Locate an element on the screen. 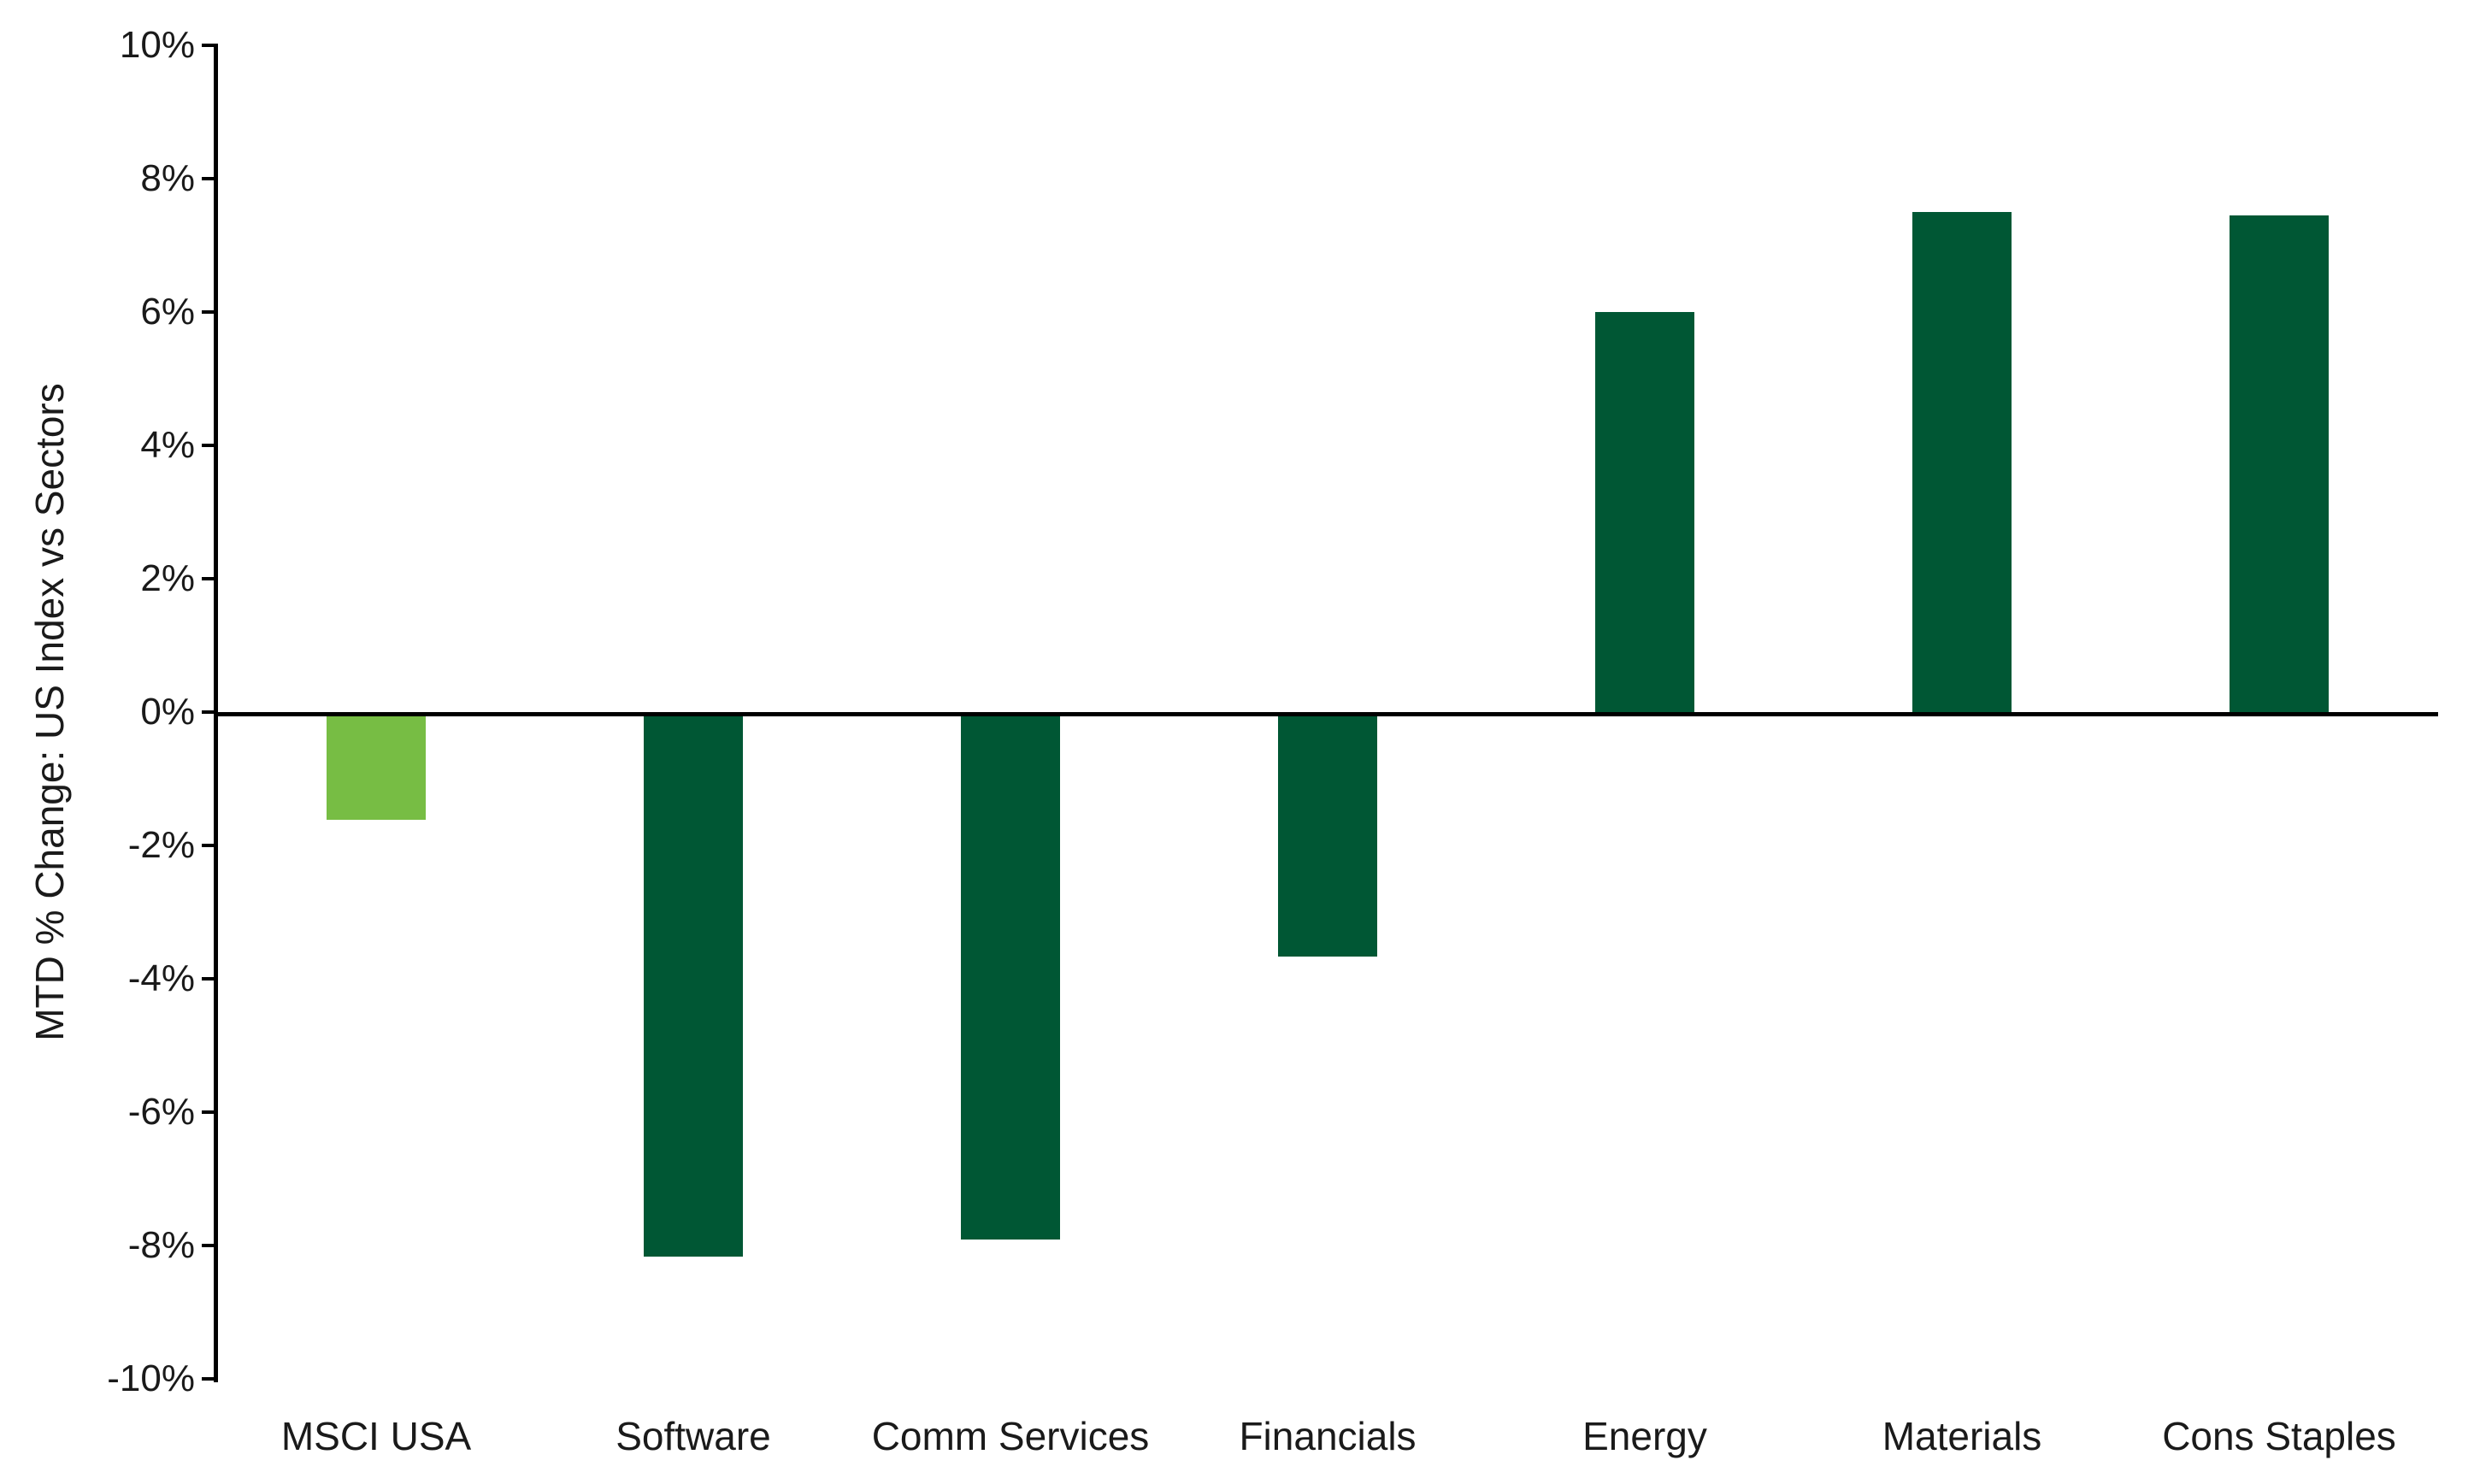 The height and width of the screenshot is (1484, 2480). x-axis-label-materials: Materials is located at coordinates (1962, 1436).